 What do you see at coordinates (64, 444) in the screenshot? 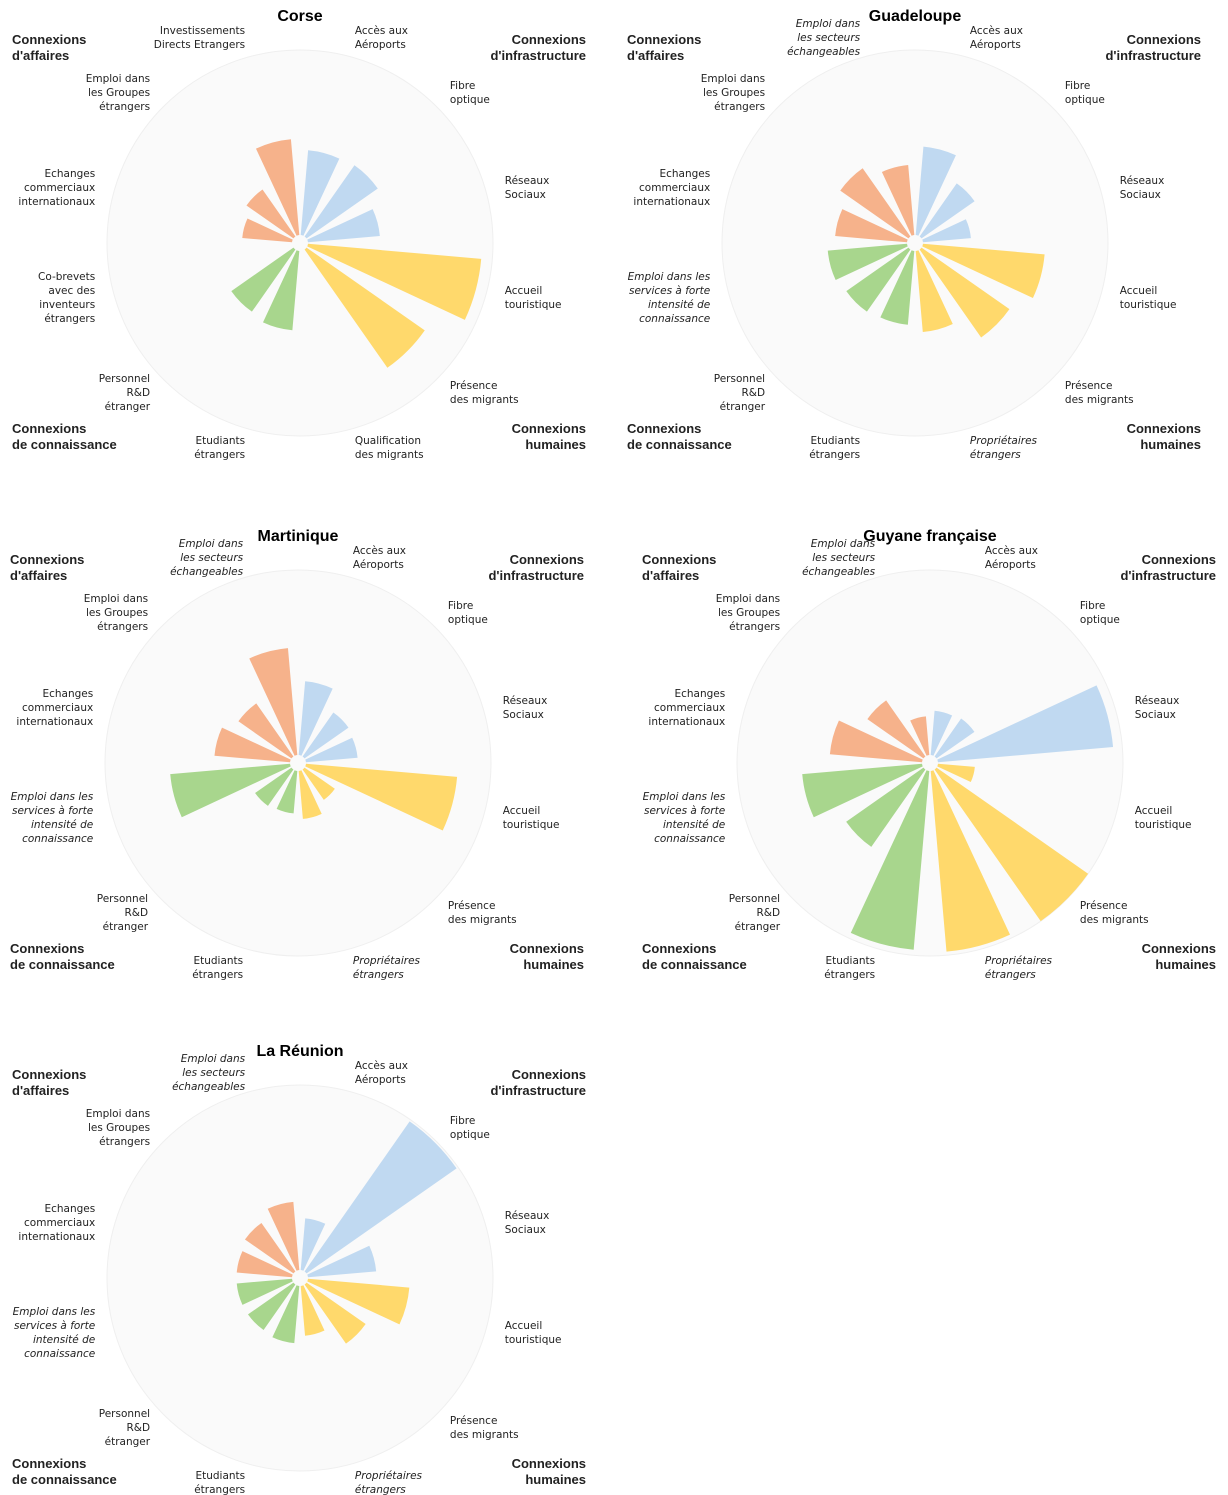
I see `text-line: de connaissance` at bounding box center [64, 444].